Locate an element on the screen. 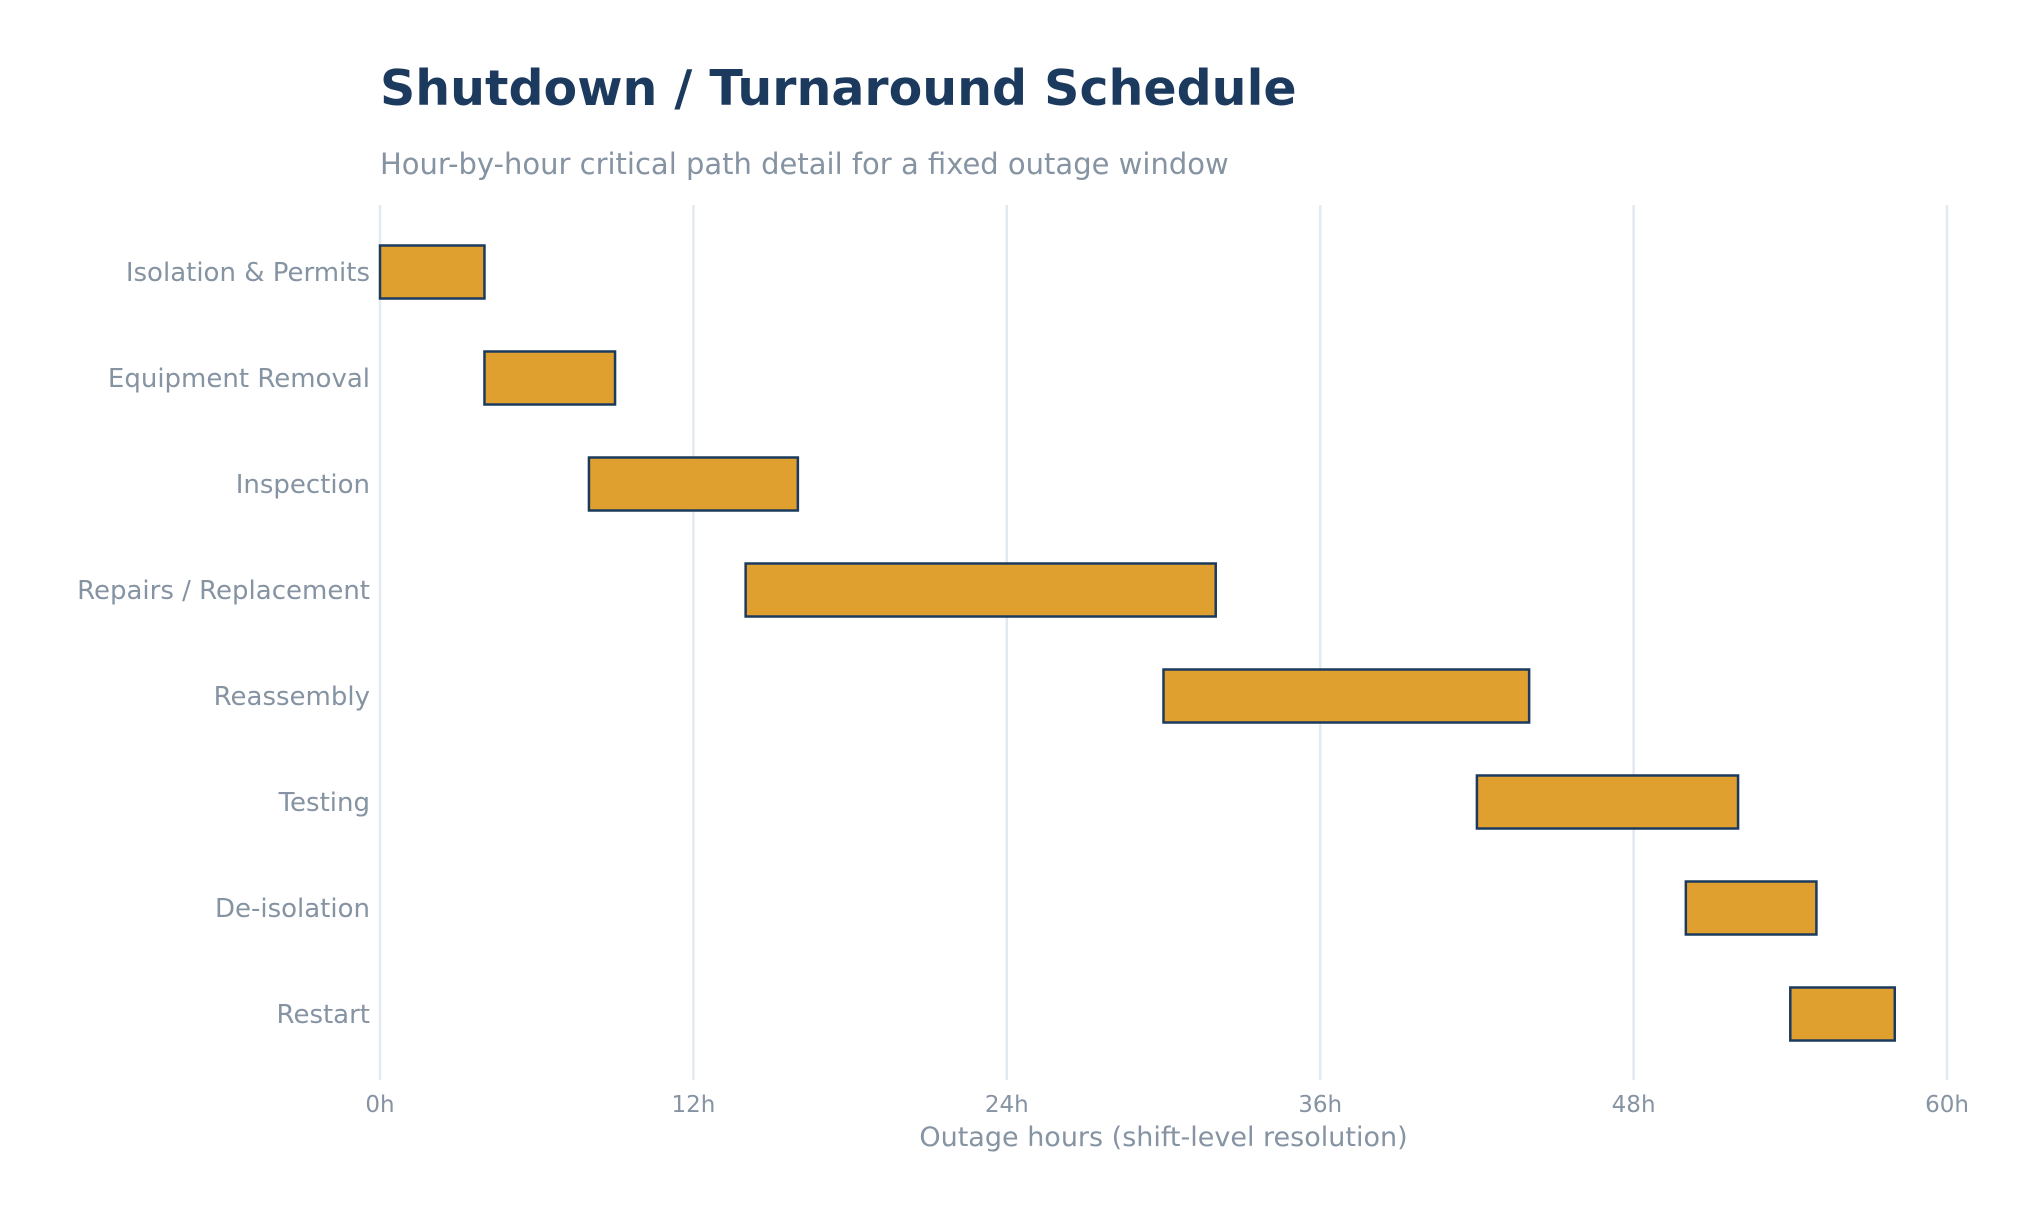 The width and height of the screenshot is (2019, 1213). x-tick-label: 60h is located at coordinates (1947, 1105).